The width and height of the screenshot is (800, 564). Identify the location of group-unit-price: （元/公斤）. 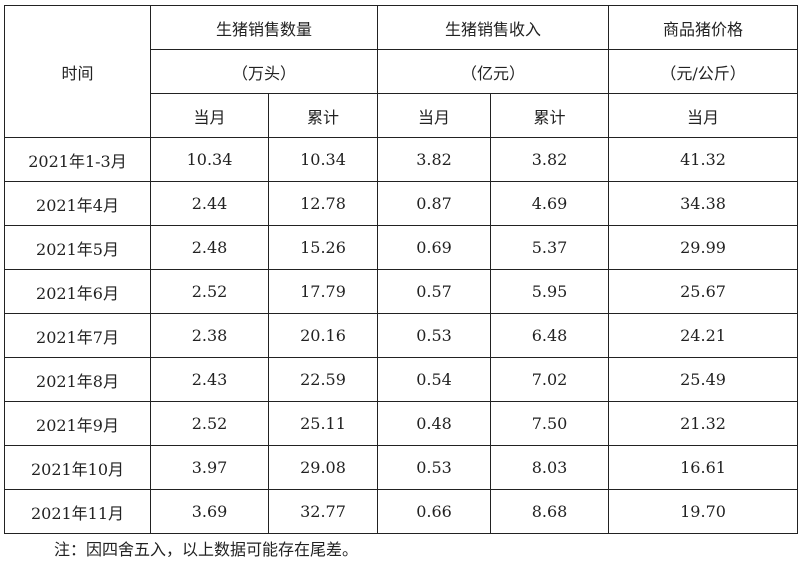
(703, 71).